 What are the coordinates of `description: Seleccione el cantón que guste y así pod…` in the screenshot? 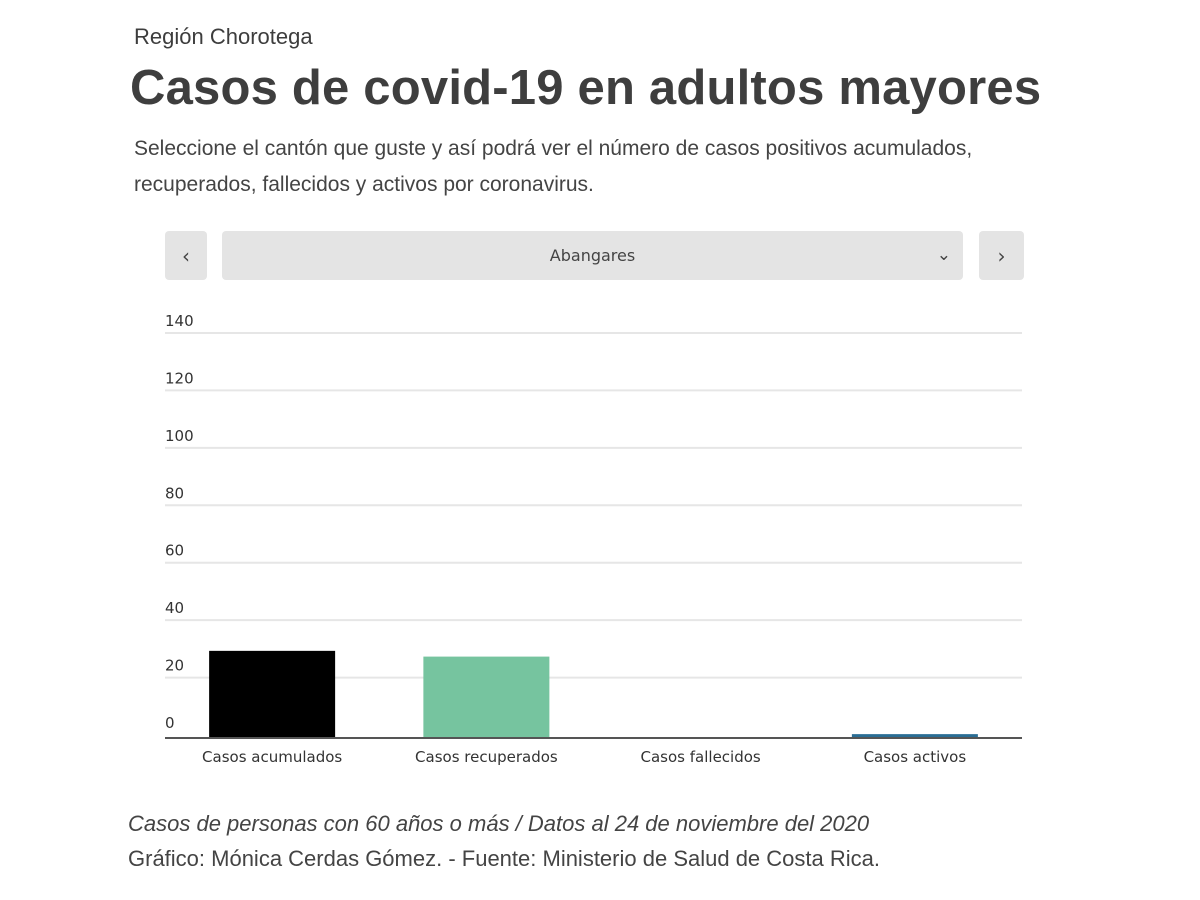 It's located at (553, 166).